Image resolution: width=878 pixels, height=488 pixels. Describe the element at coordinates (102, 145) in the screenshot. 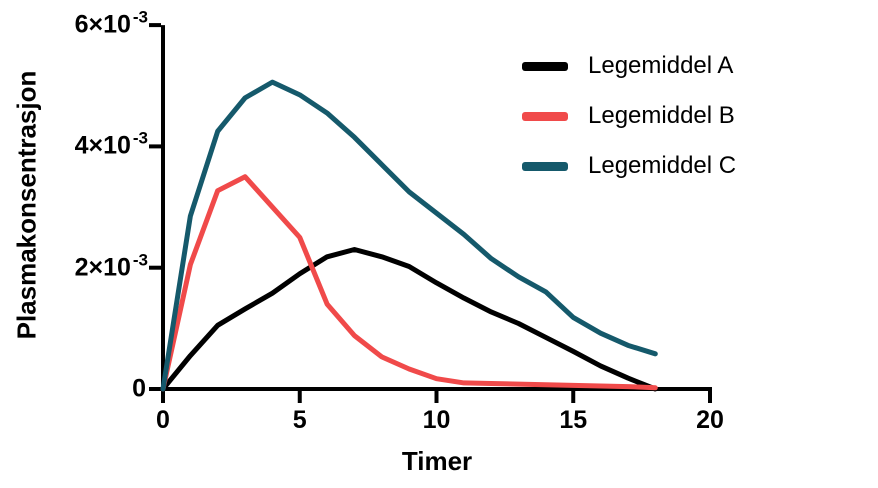

I see `y-tick-base: 4×10` at that location.